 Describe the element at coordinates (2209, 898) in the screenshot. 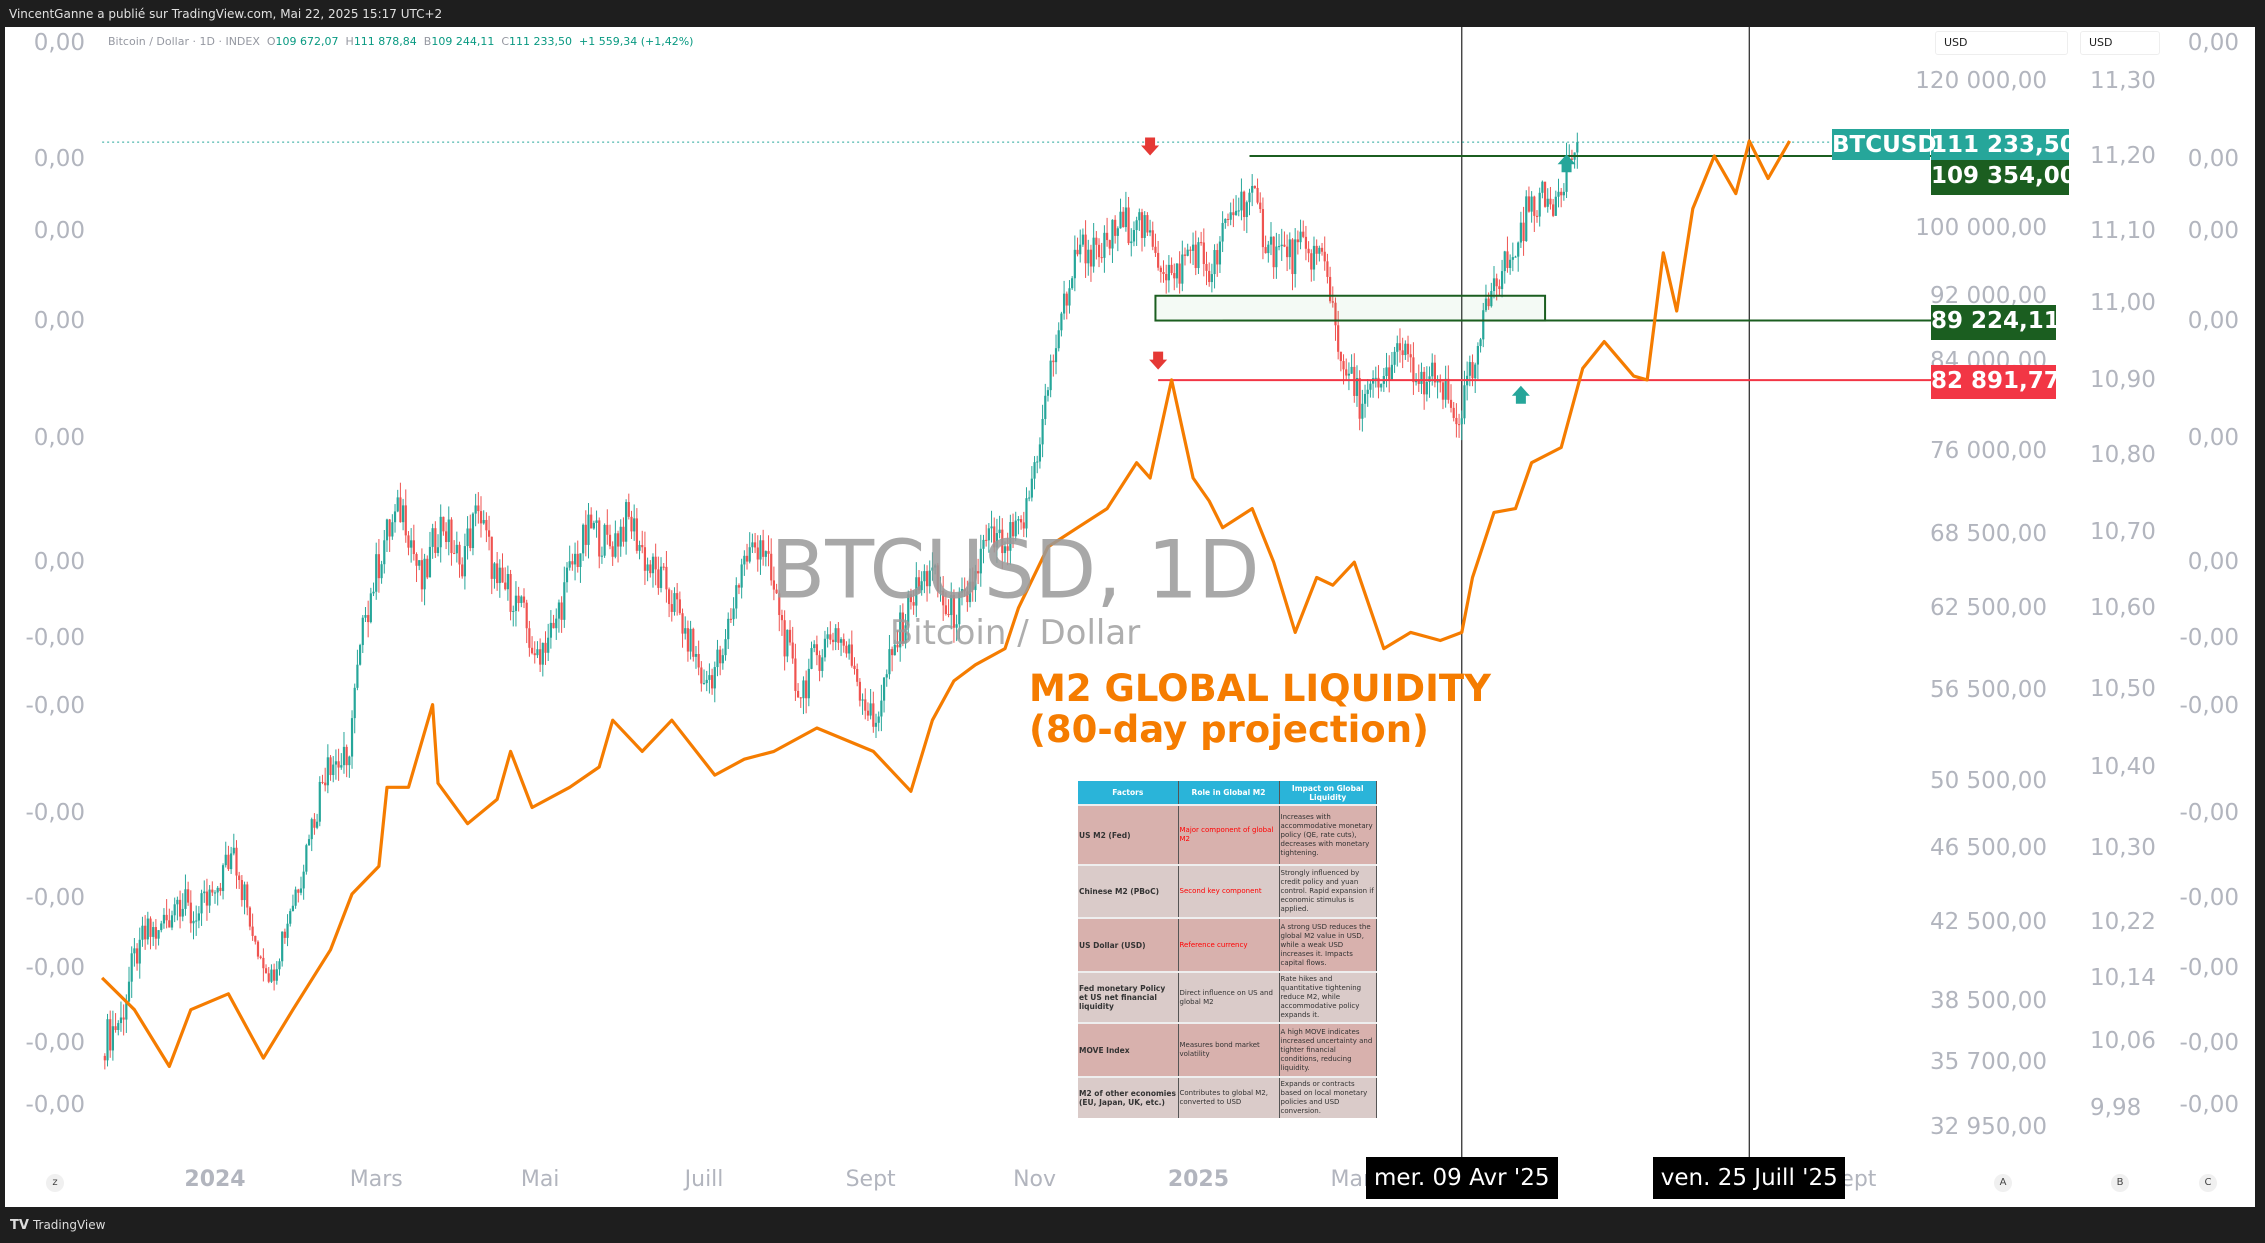

I see `axis-c-tick: -0,00` at that location.